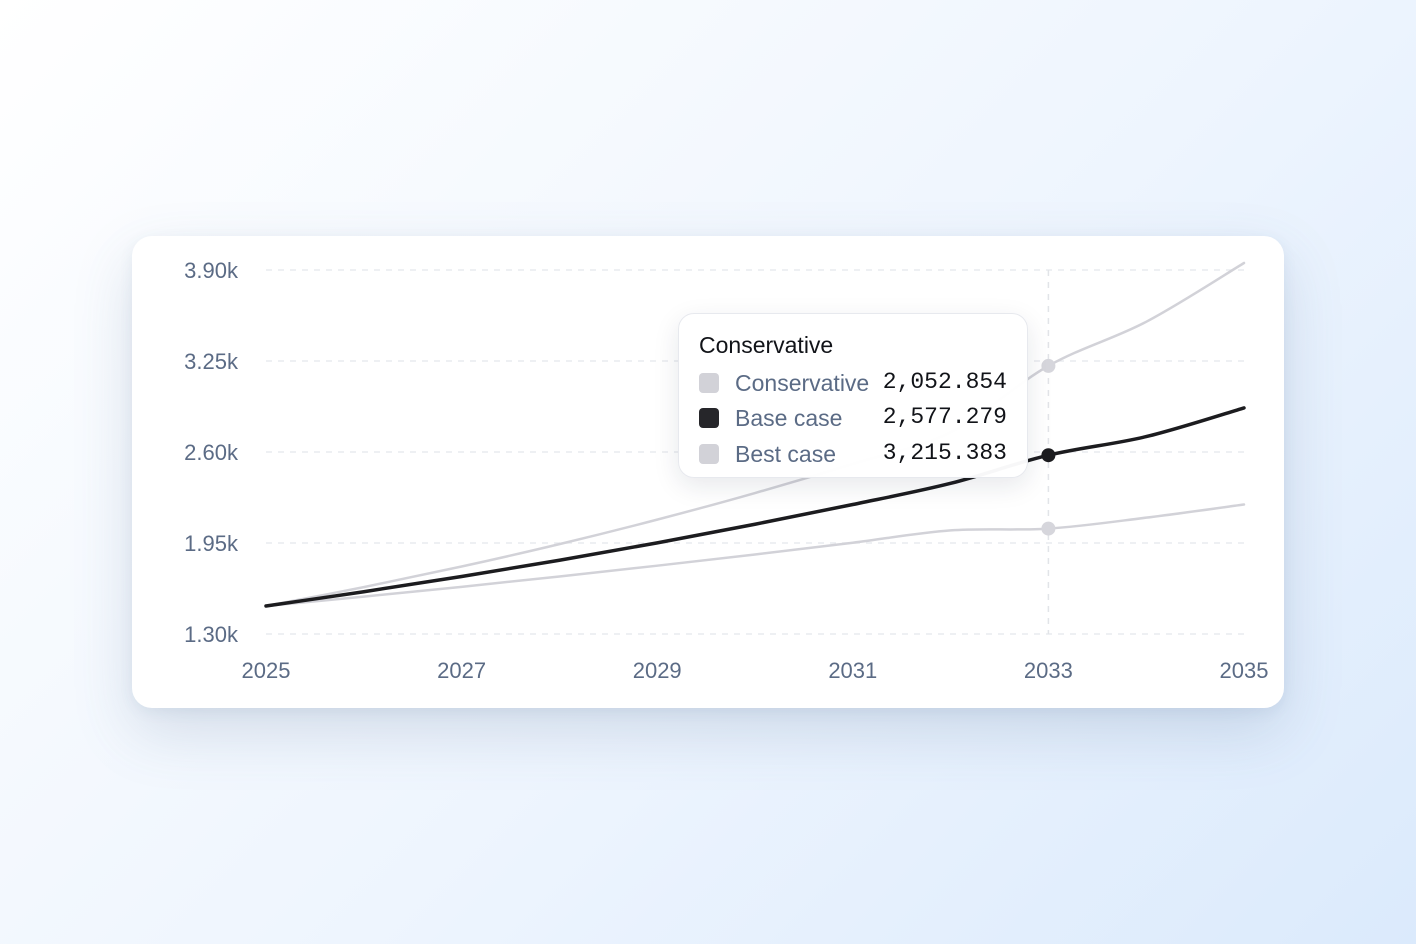 The width and height of the screenshot is (1416, 944). Describe the element at coordinates (1244, 670) in the screenshot. I see `x-tick-label: 2035` at that location.